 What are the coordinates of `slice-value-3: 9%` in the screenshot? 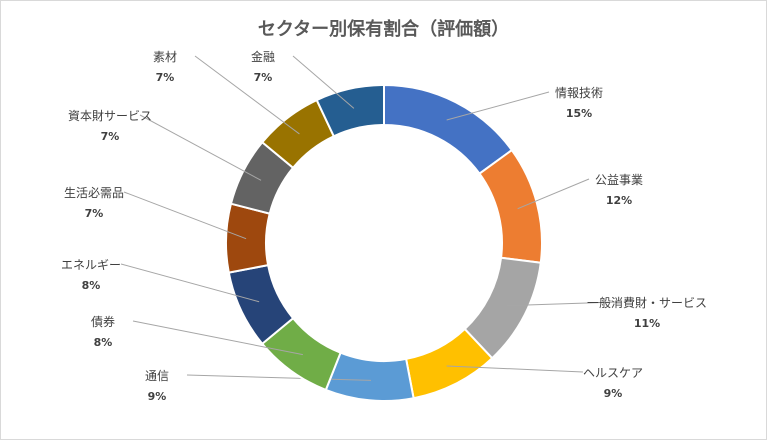 It's located at (613, 393).